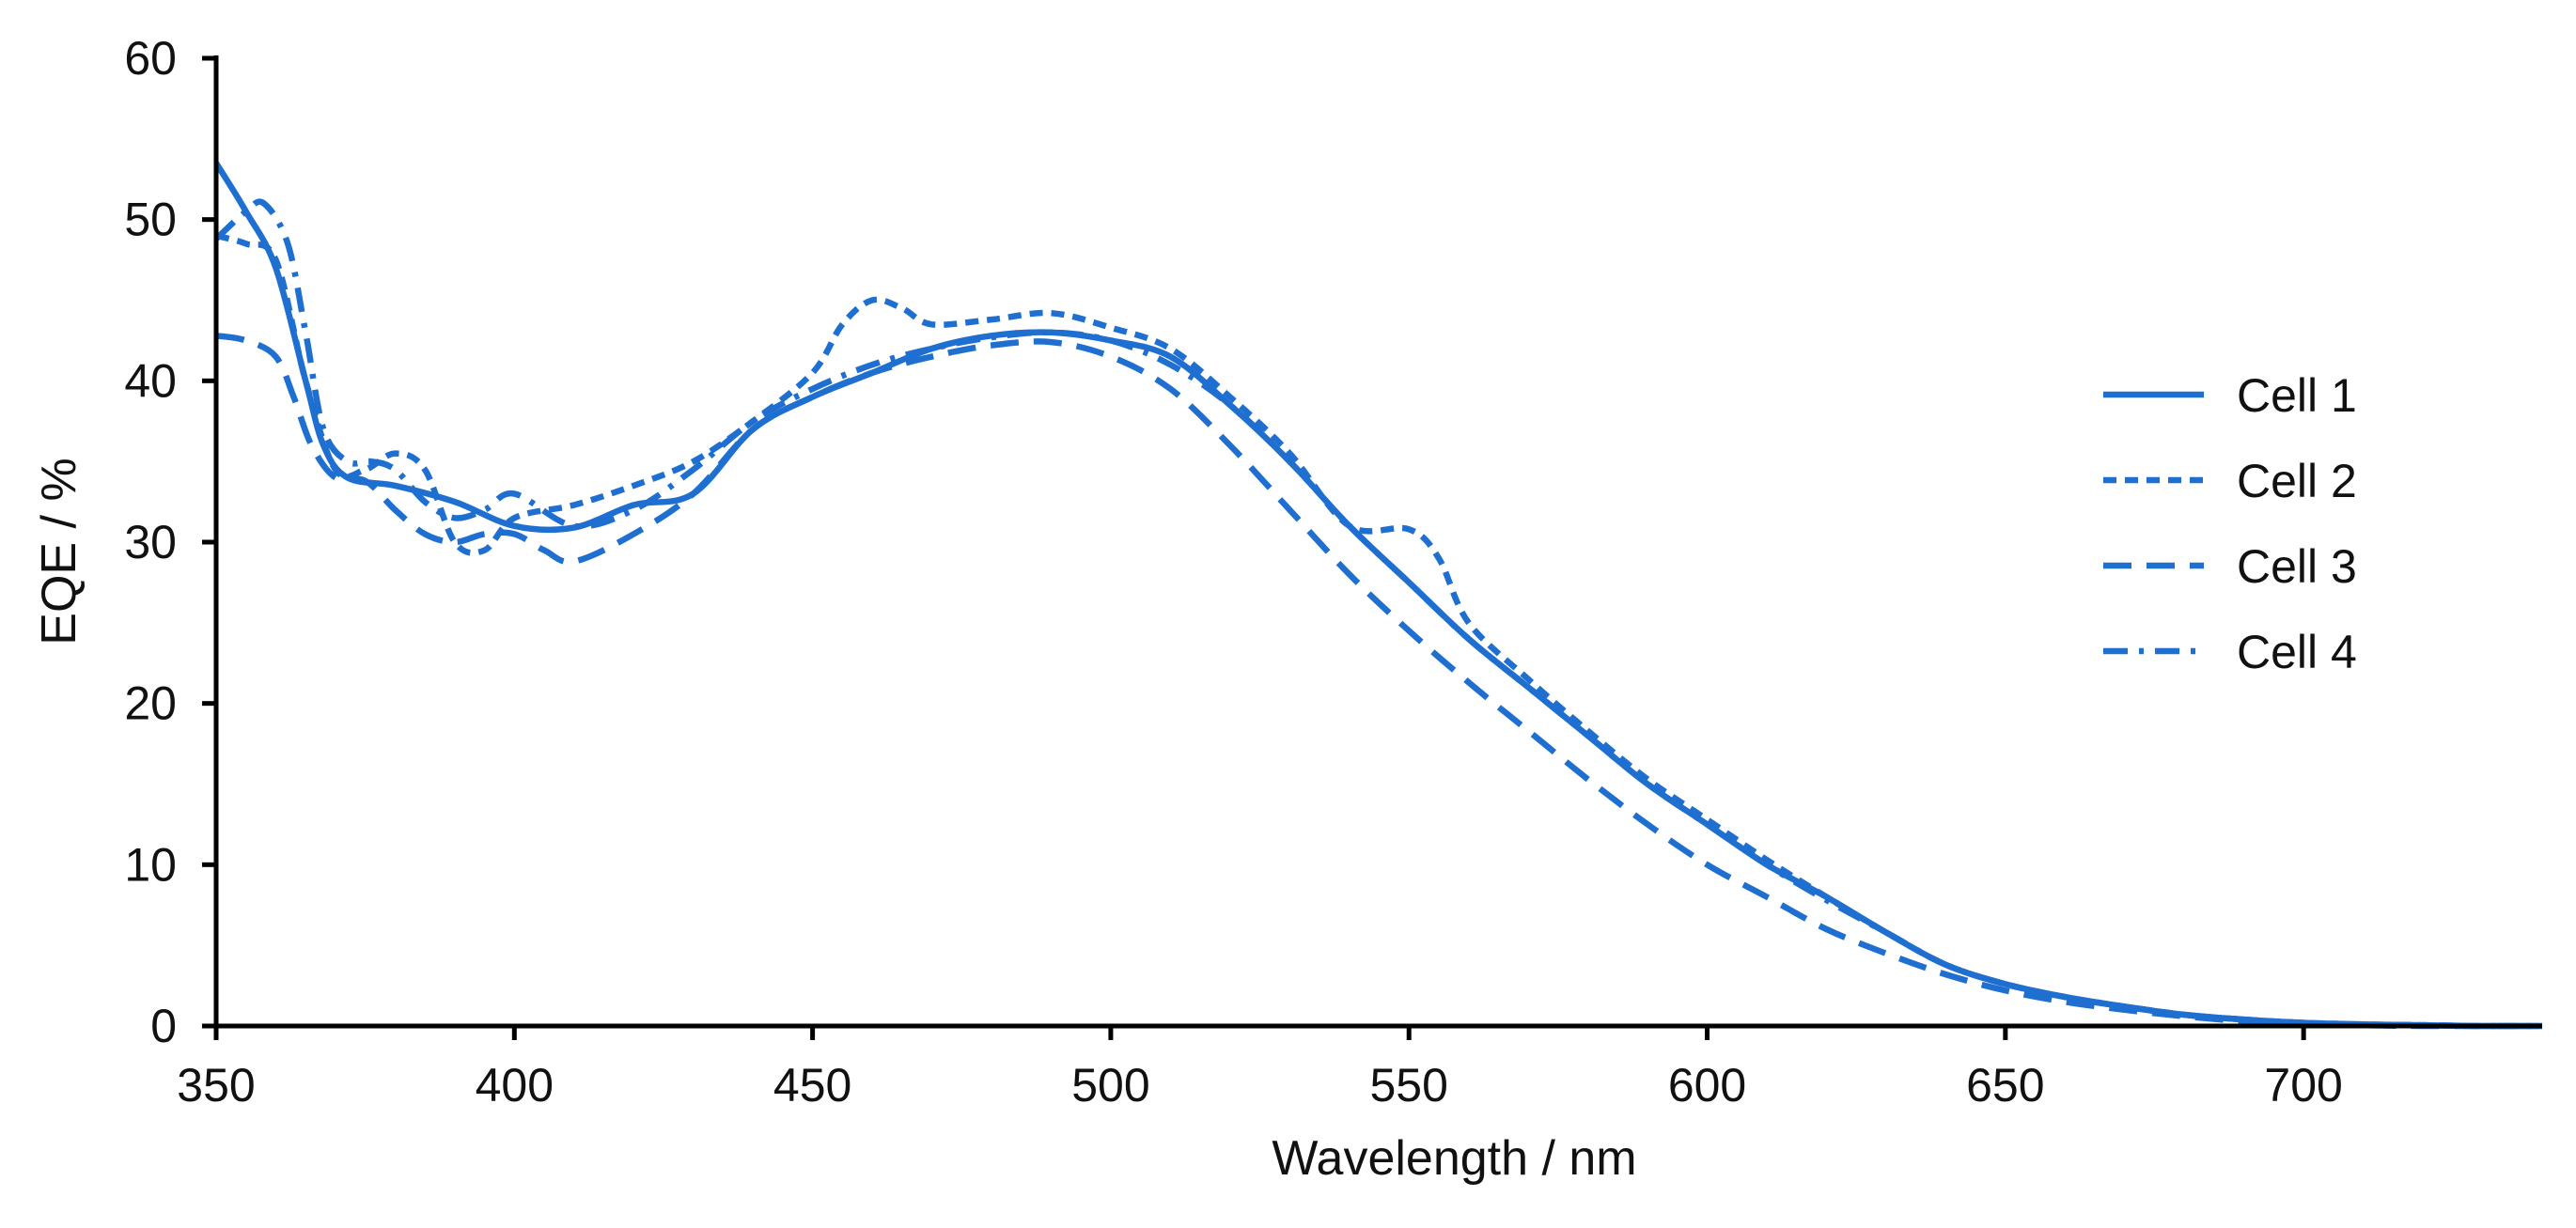  I want to click on x-ticks: 350 400 450 500 550 600 650 700, so click(1260, 1068).